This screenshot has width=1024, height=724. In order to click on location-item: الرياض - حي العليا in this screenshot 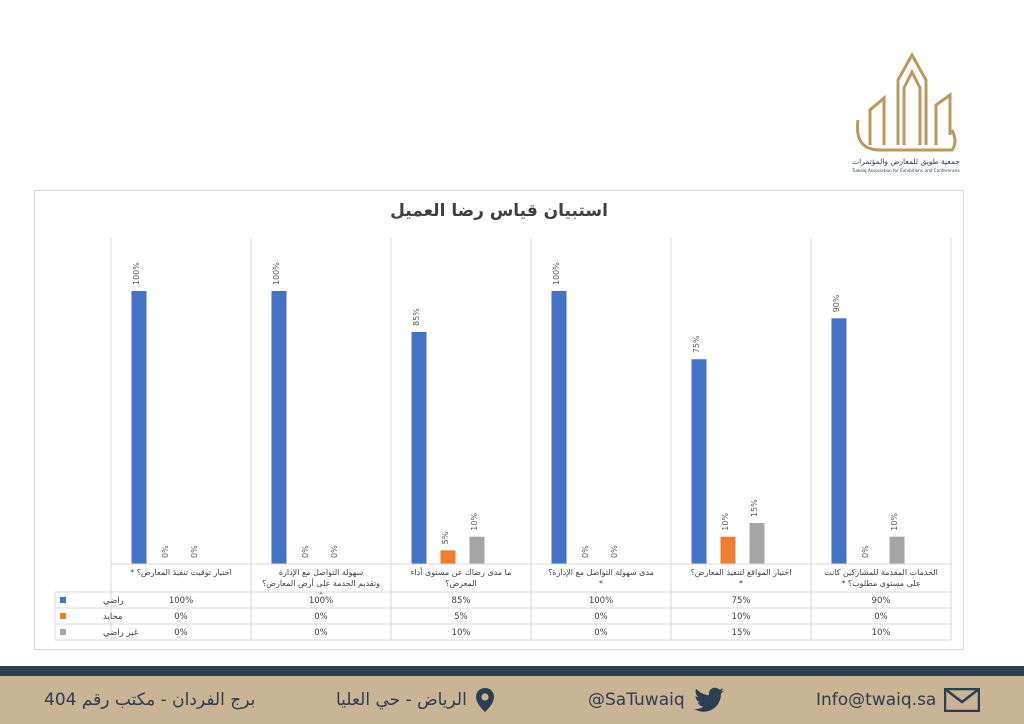, I will do `click(415, 700)`.